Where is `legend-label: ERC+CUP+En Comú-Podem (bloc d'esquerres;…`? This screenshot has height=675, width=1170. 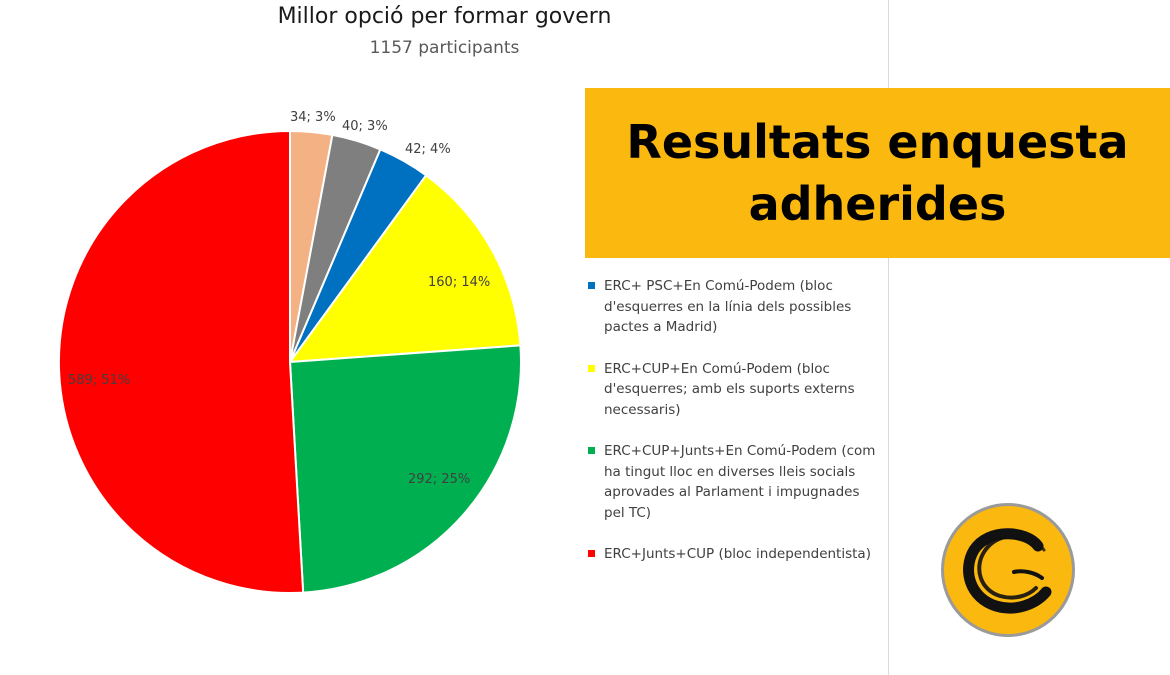
legend-label: ERC+CUP+En Comú-Podem (bloc d'esquerres;… is located at coordinates (729, 389).